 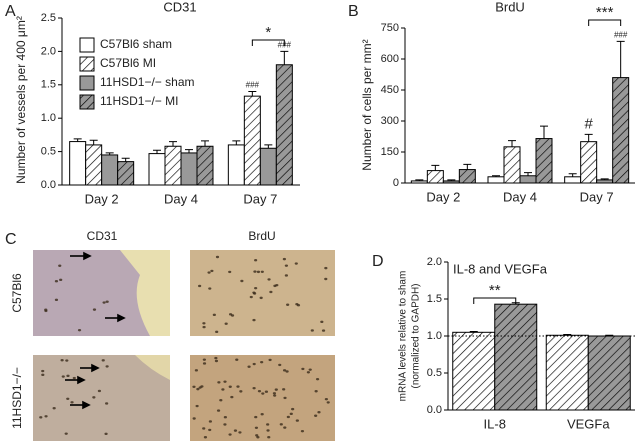 What do you see at coordinates (262, 398) in the screenshot?
I see `image-ko-brdu` at bounding box center [262, 398].